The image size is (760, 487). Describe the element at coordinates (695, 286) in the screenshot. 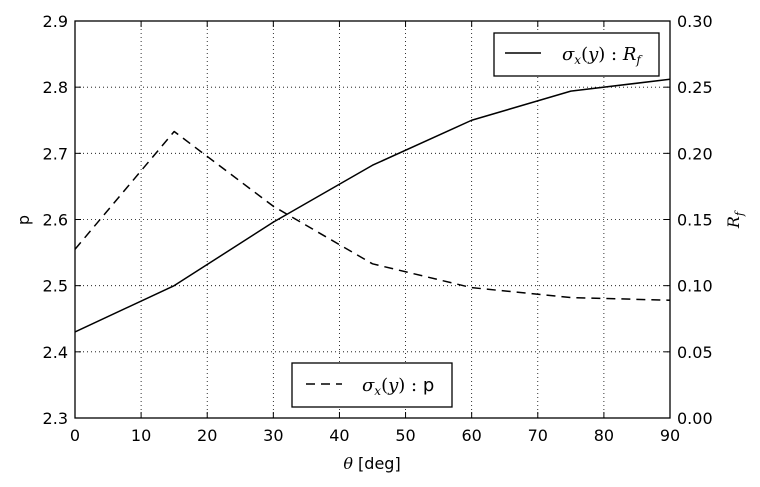

I see `y-right-tick-label: 0.10` at that location.